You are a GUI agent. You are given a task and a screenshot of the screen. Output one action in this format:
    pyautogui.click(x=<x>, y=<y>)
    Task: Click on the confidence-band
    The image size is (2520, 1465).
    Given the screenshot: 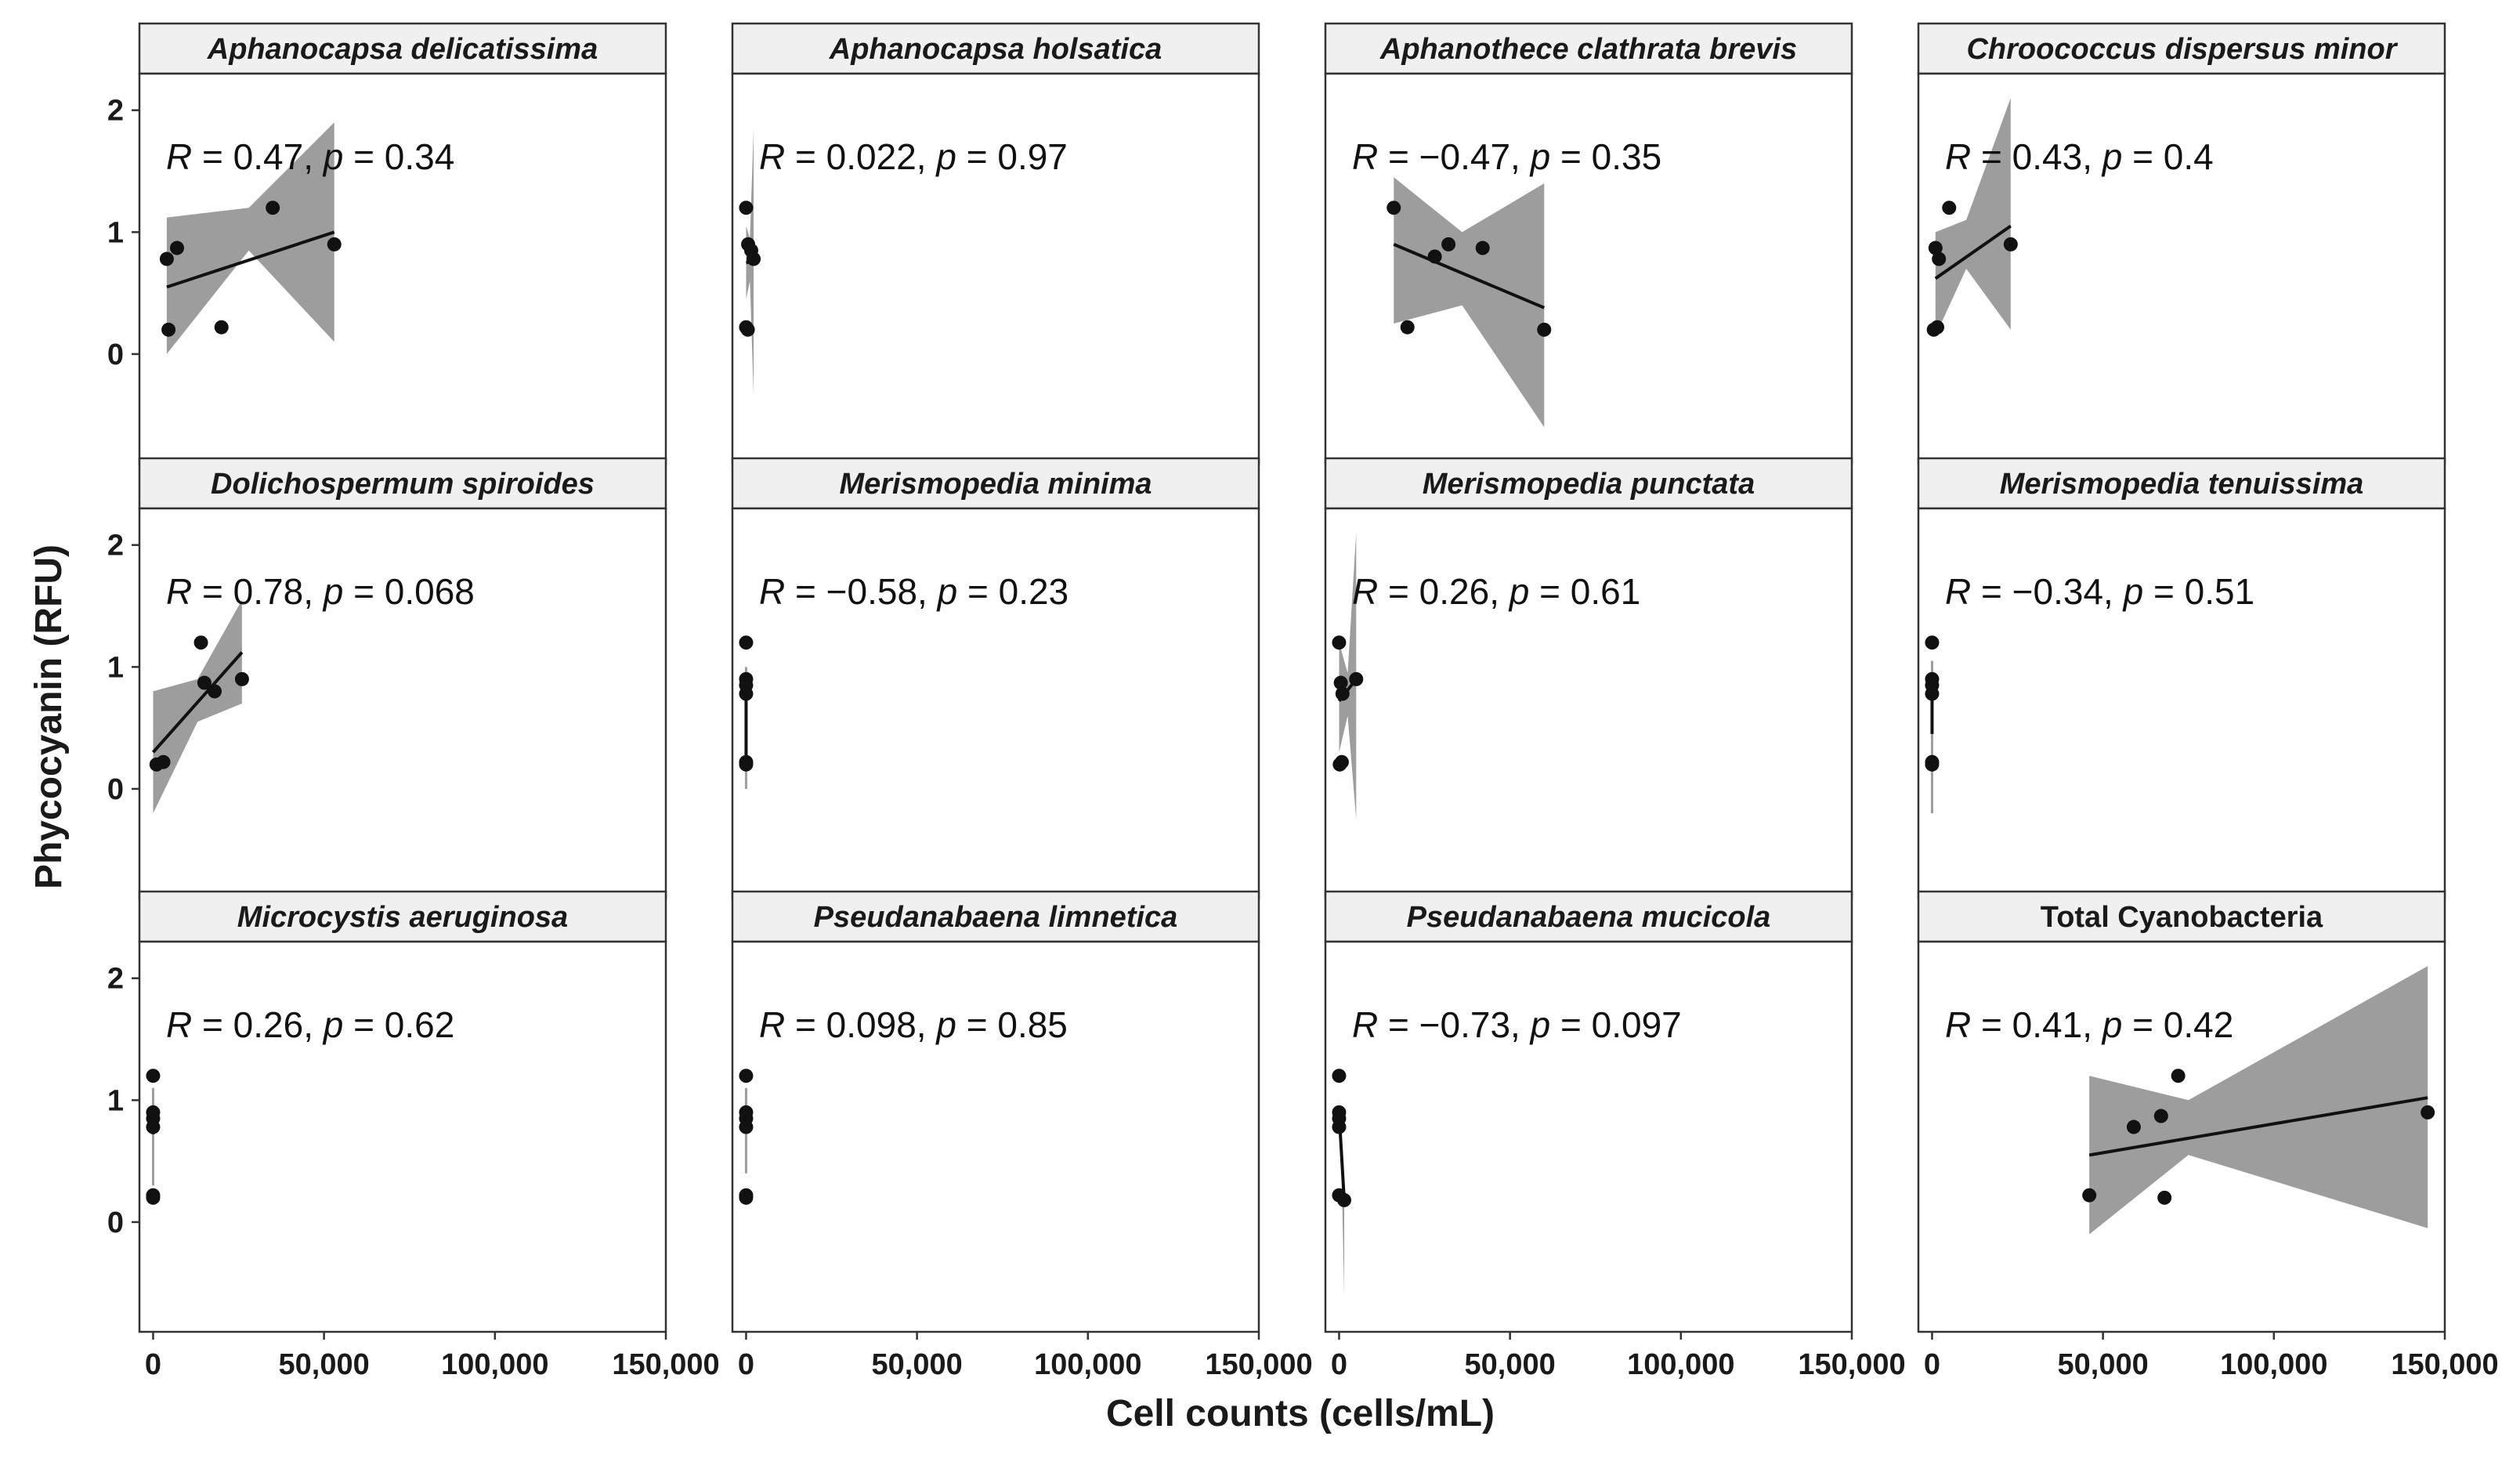 What is the action you would take?
    pyautogui.click(x=152, y=1136)
    